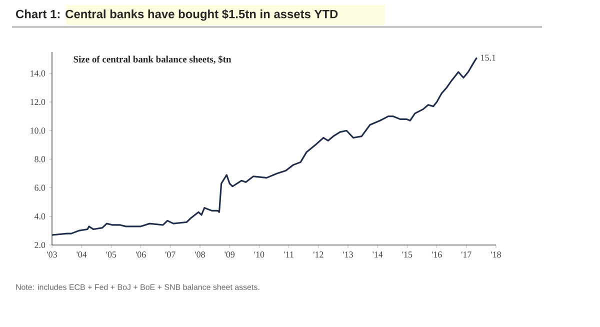  What do you see at coordinates (40, 245) in the screenshot?
I see `y-tick-label: 2.0` at bounding box center [40, 245].